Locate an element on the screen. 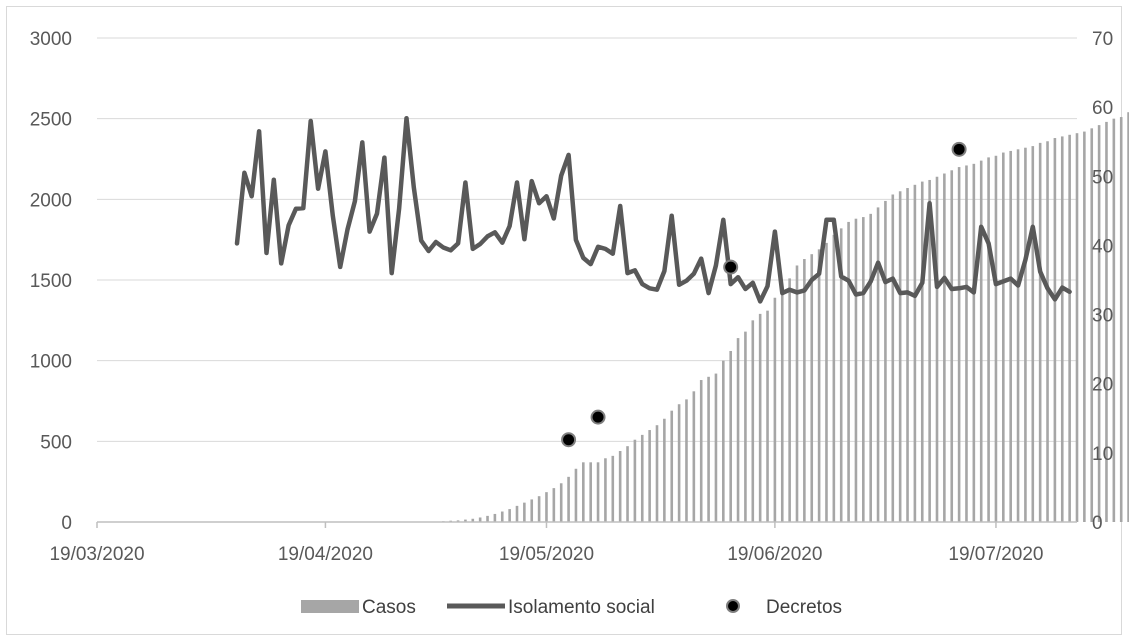 This screenshot has height=641, width=1129. y-right-tick-label: 30 is located at coordinates (1102, 316).